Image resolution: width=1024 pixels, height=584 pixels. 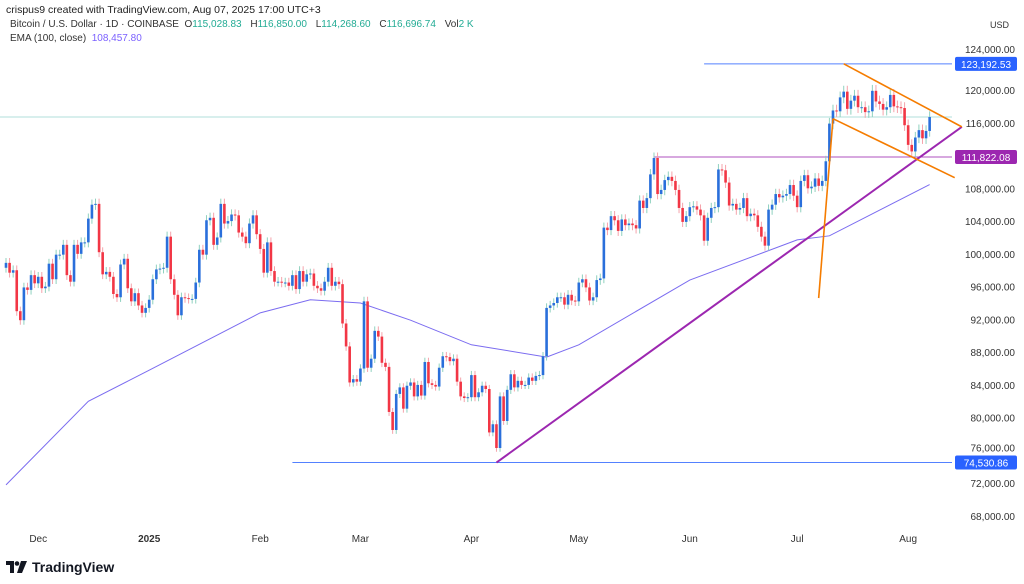 What do you see at coordinates (825, 208) in the screenshot?
I see `flag-pole` at bounding box center [825, 208].